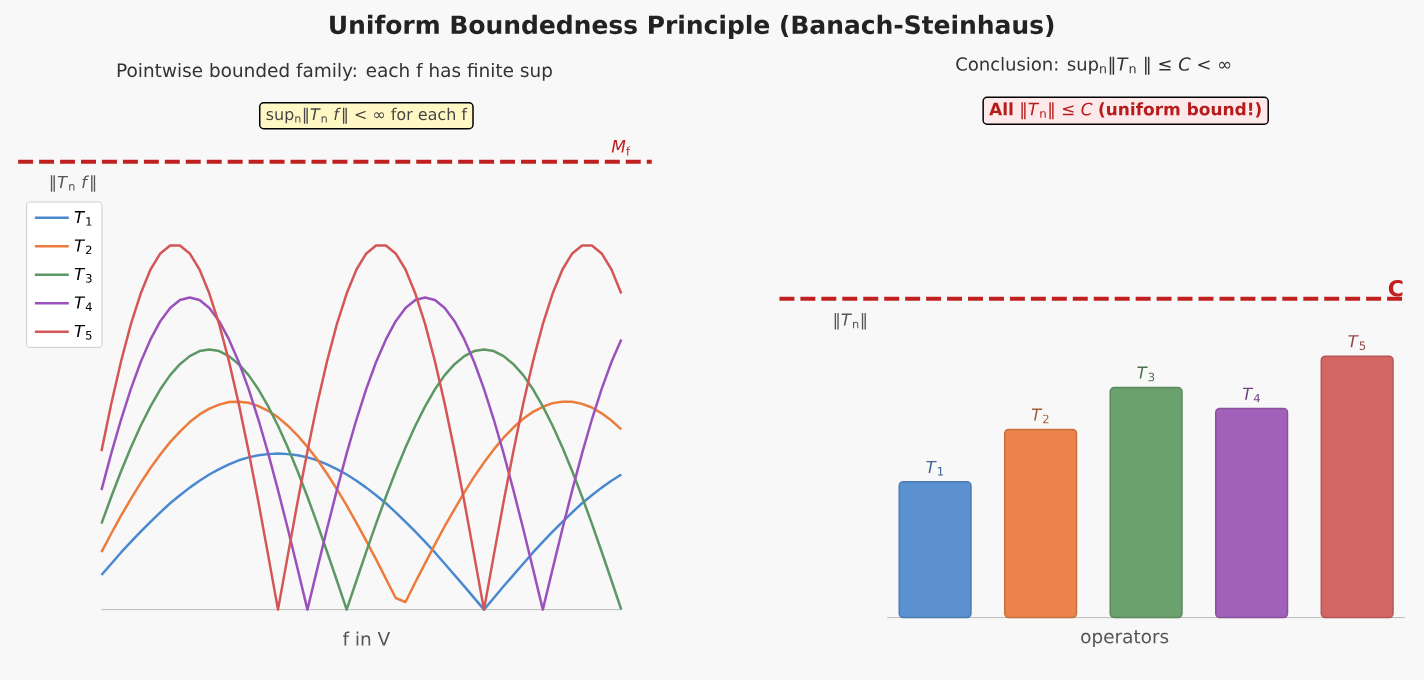 The width and height of the screenshot is (1424, 680). I want to click on text: sup$_{n}$‖T$_{n}$ f‖ < ∞ for each f, so click(367, 115).